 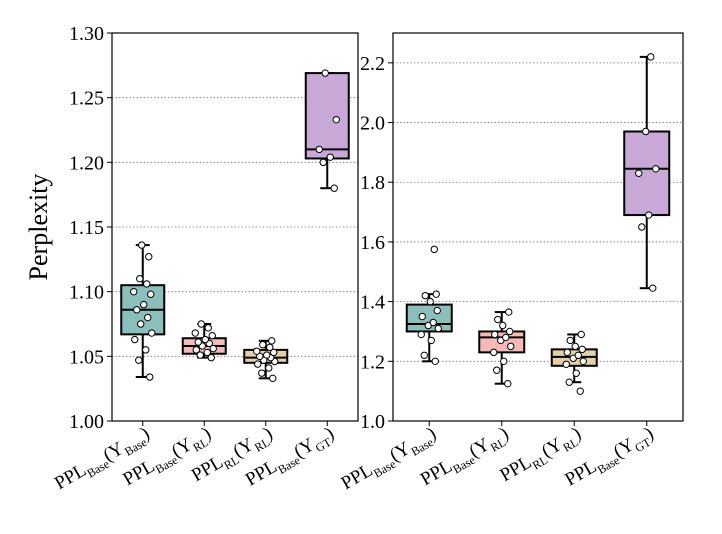 What do you see at coordinates (372, 183) in the screenshot?
I see `y-tick-label: 1.8` at bounding box center [372, 183].